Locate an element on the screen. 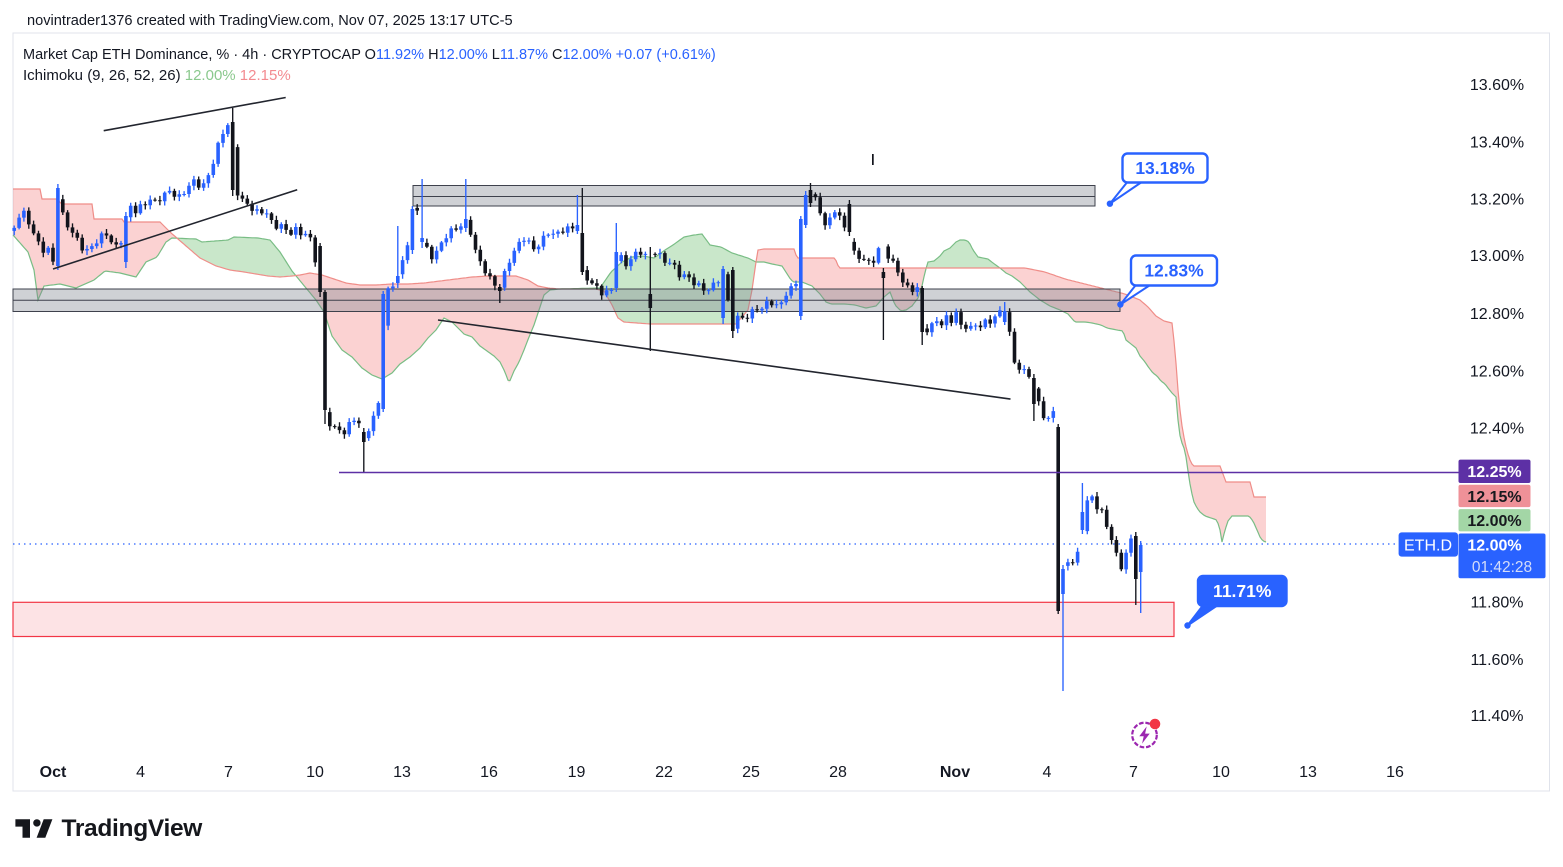  svg-text: 11.40% is located at coordinates (1496, 716).